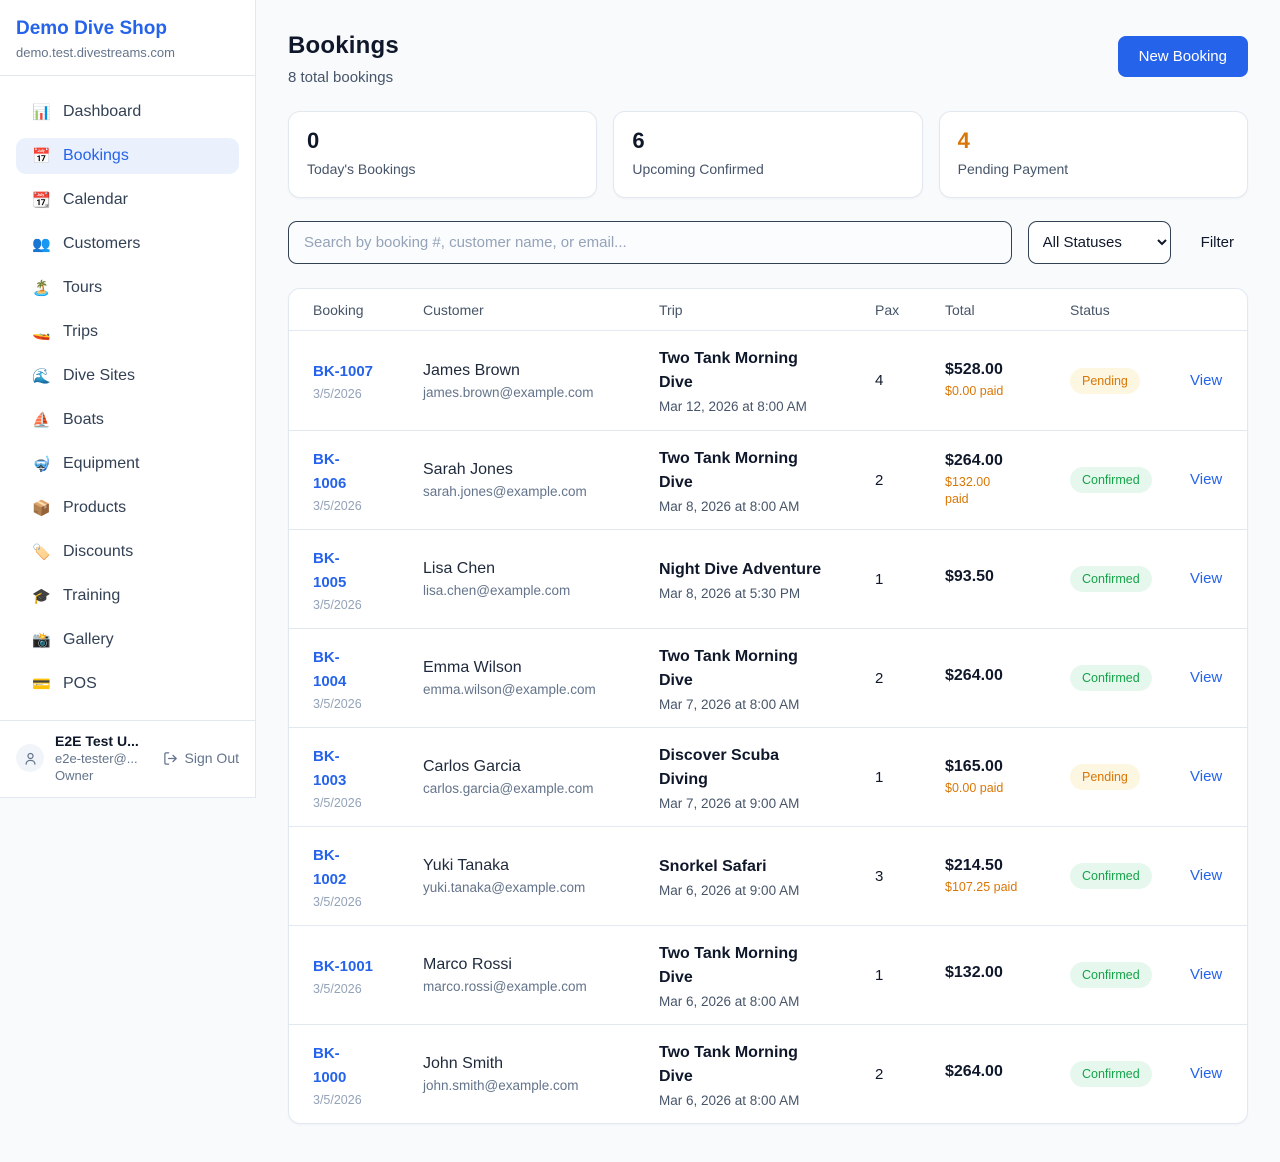  What do you see at coordinates (1093, 154) in the screenshot?
I see `stat-card-pending-payment: 4 Pending Payment` at bounding box center [1093, 154].